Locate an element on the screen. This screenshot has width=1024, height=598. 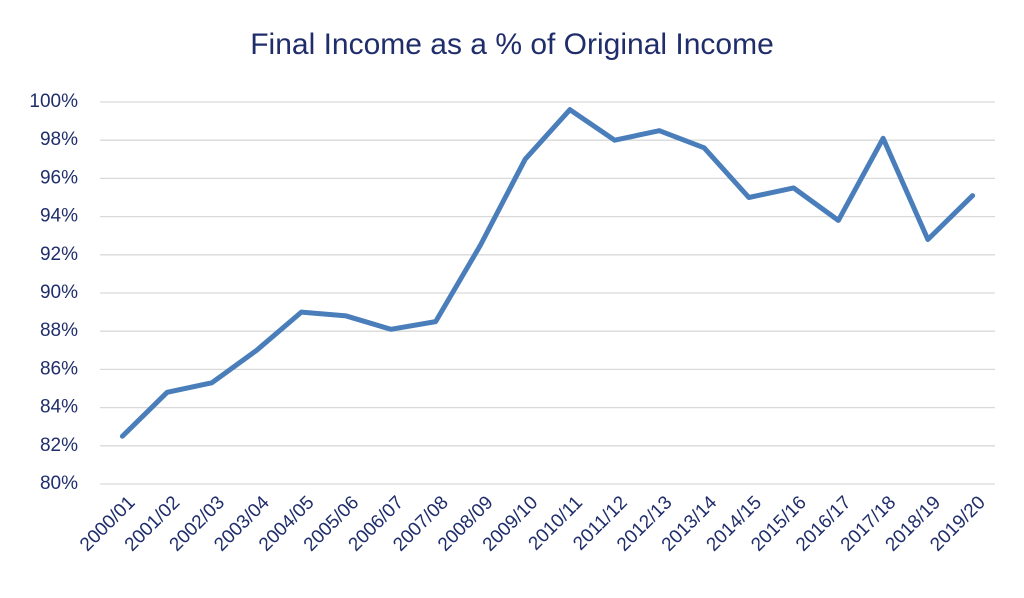
y-tick-label: 92% is located at coordinates (59, 254).